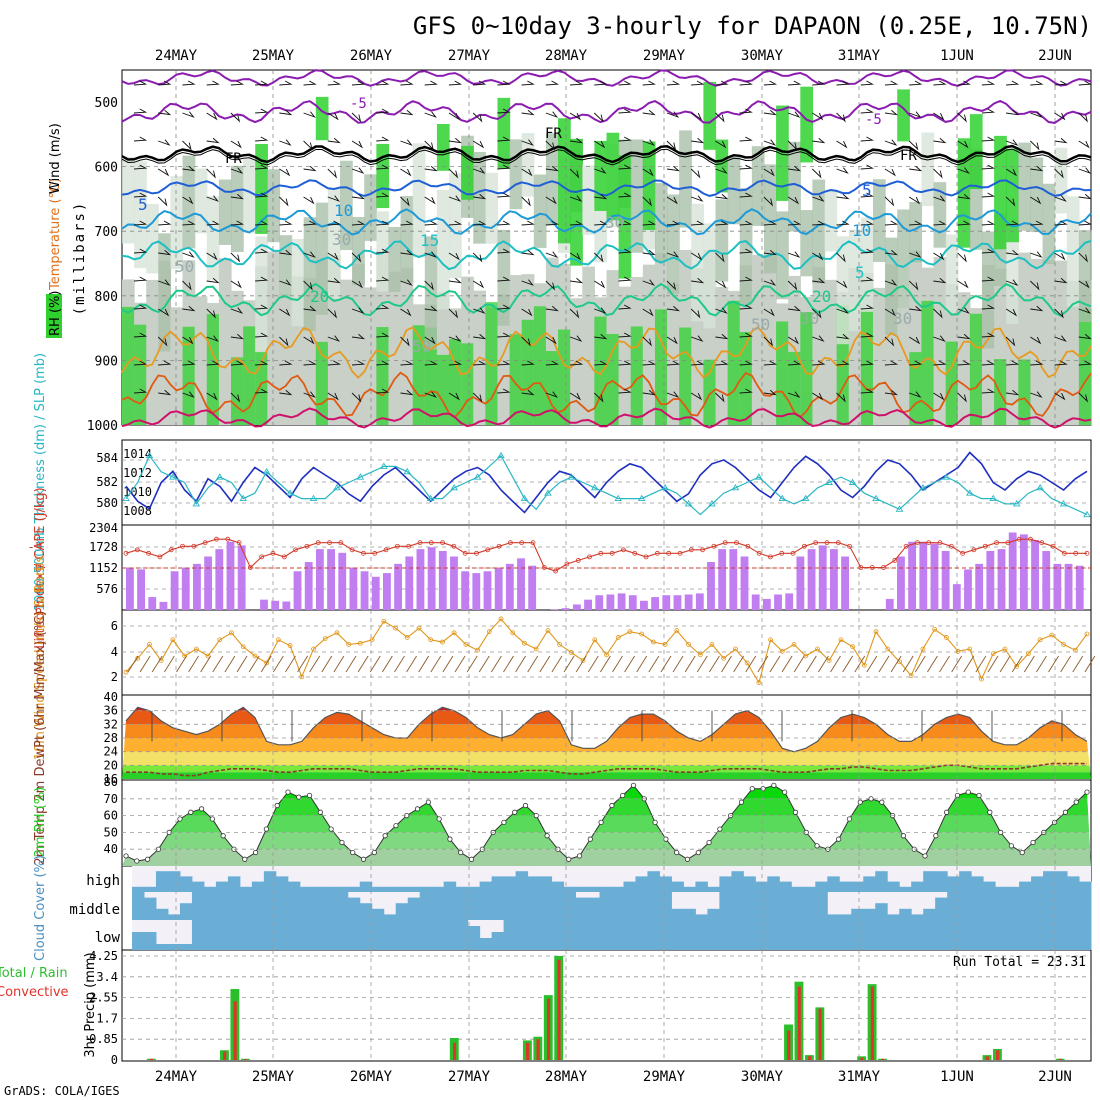 This screenshot has width=1100, height=1100. What do you see at coordinates (111, 816) in the screenshot?
I see `tick-label: 60` at bounding box center [111, 816].